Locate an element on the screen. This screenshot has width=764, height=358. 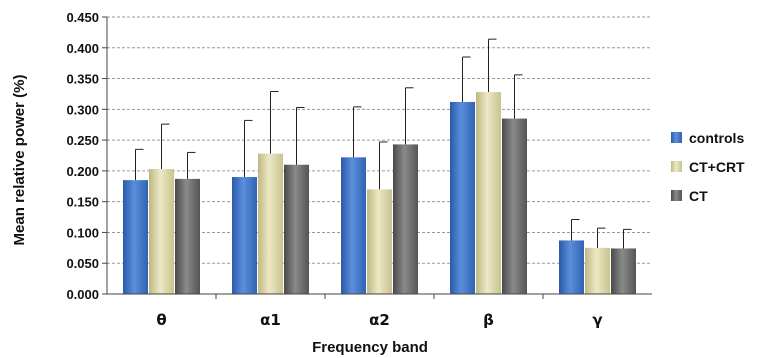
x-axis-title: Frequency band is located at coordinates (370, 347).